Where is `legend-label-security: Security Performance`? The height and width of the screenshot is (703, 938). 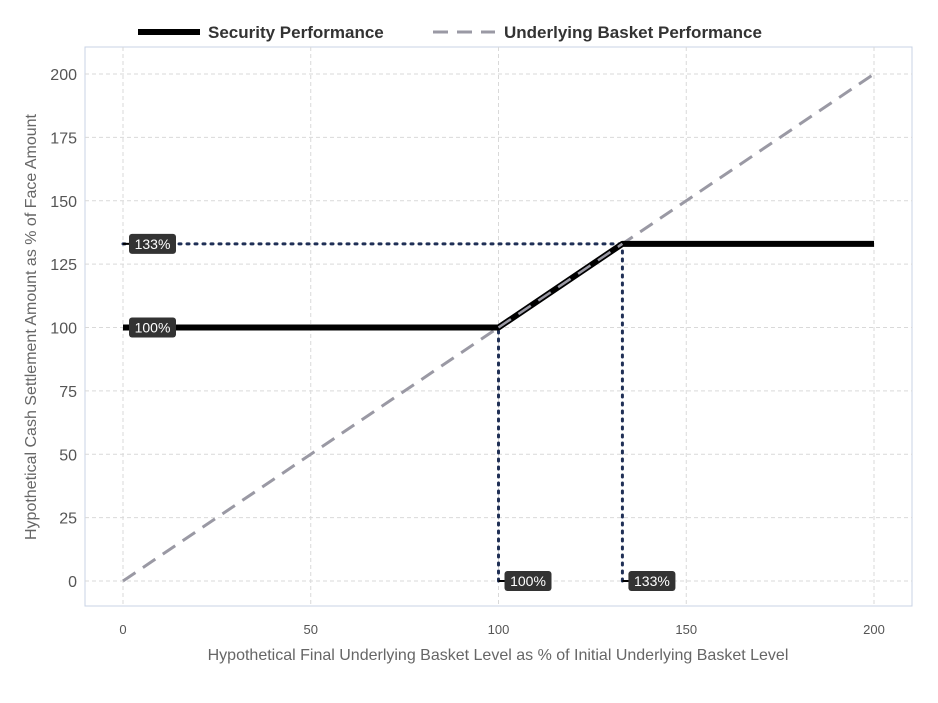
legend-label-security: Security Performance is located at coordinates (296, 32).